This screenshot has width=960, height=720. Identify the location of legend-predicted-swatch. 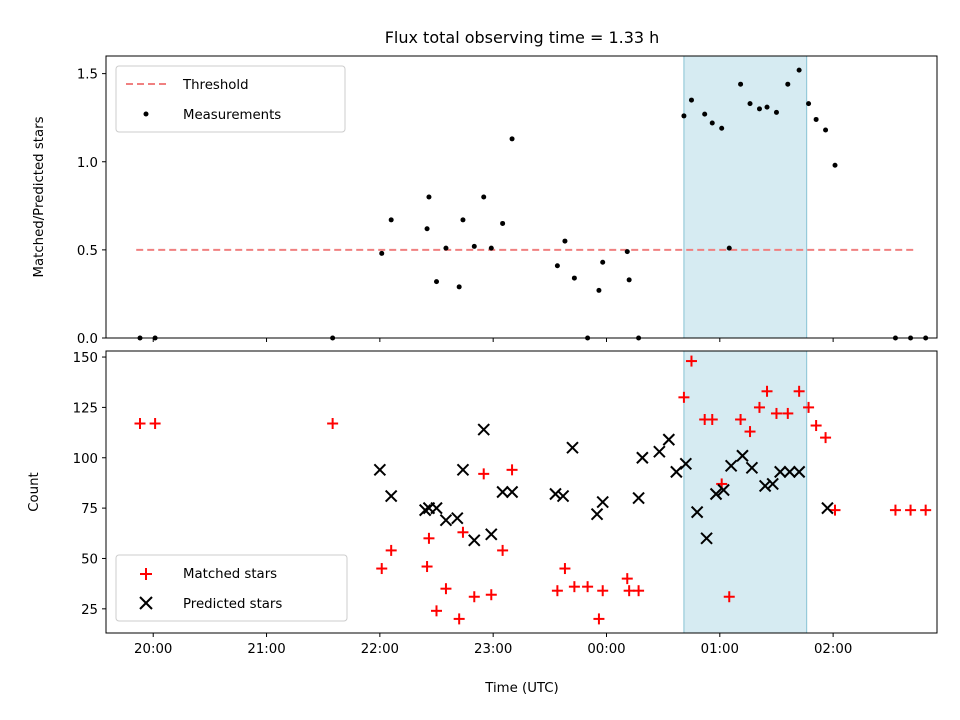
(146, 603).